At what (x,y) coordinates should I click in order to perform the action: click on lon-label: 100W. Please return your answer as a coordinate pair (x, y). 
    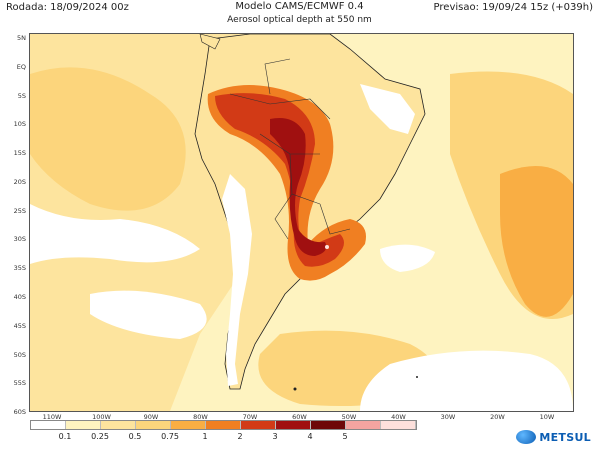
    Looking at the image, I should click on (101, 417).